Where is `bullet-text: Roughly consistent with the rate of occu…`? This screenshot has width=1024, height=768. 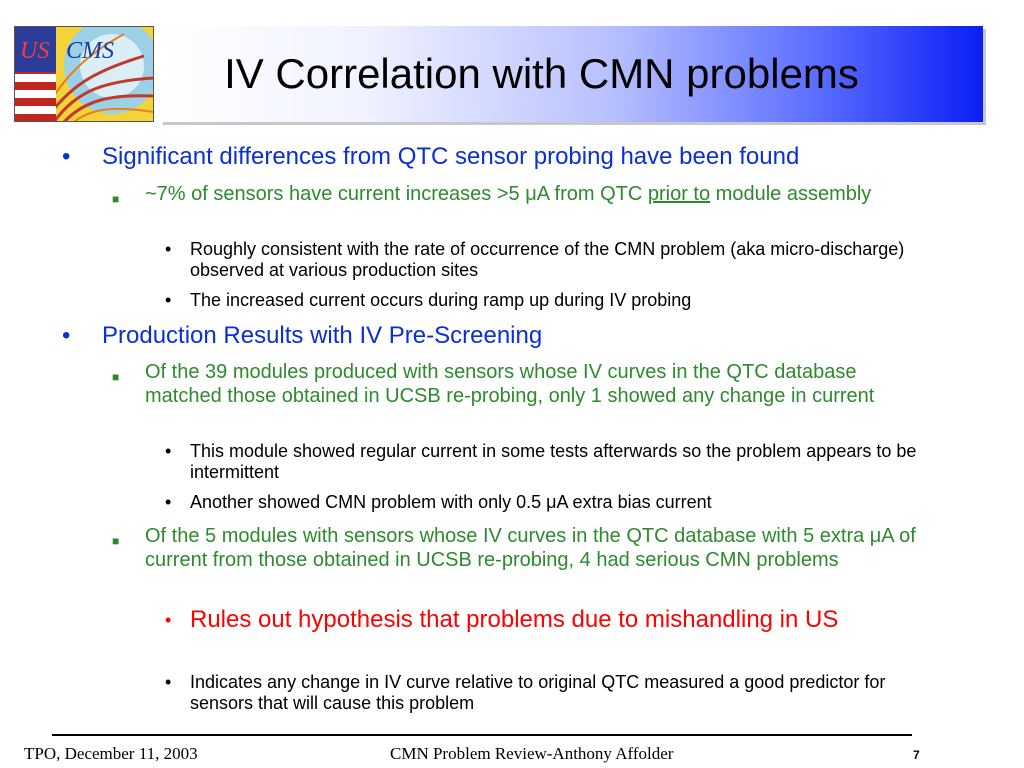 bullet-text: Roughly consistent with the rate of occu… is located at coordinates (547, 259).